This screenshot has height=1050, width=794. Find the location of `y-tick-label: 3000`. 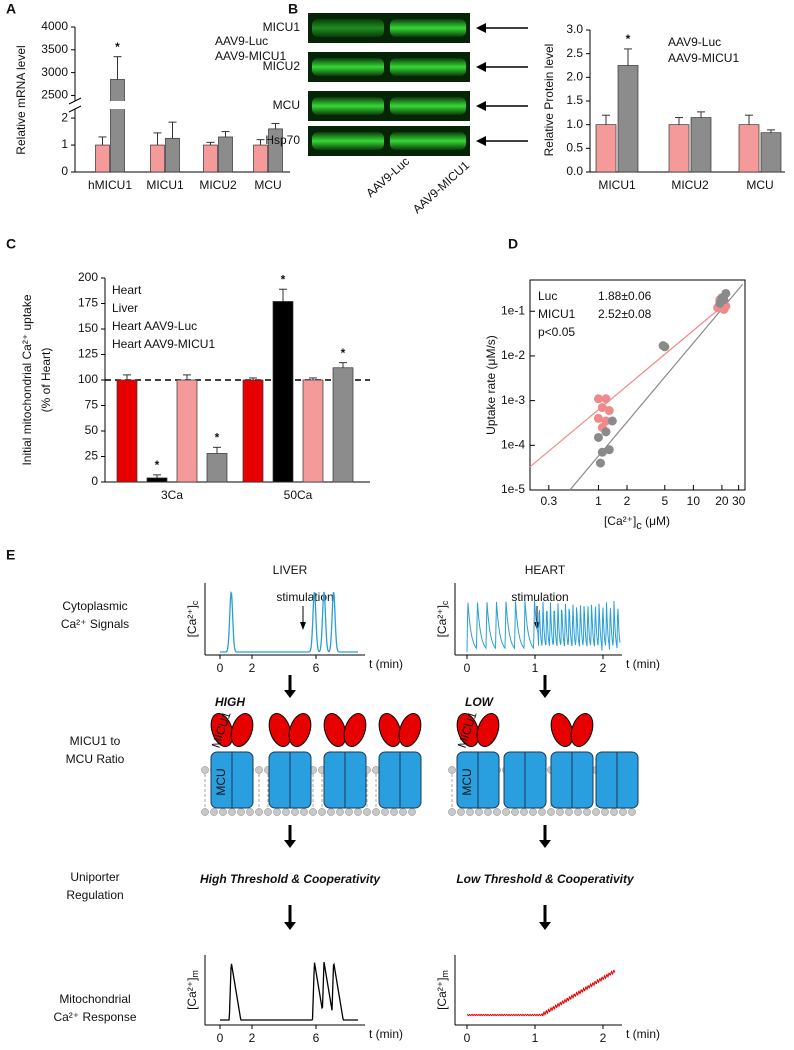

y-tick-label: 3000 is located at coordinates (54, 72).